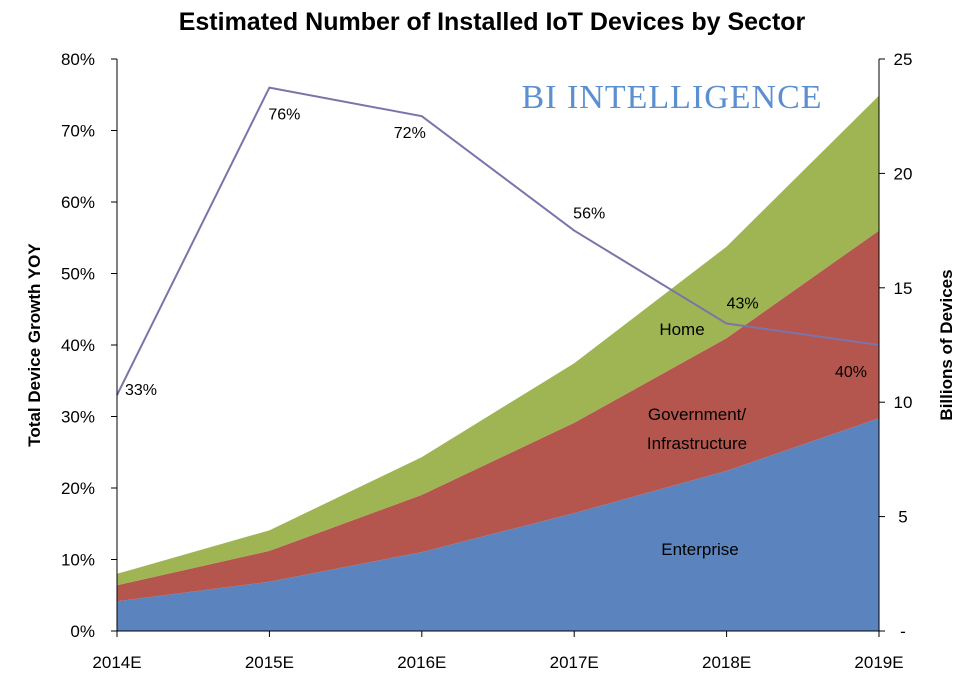 This screenshot has height=676, width=973. Describe the element at coordinates (78, 345) in the screenshot. I see `y-left-tick-label: 40%` at that location.